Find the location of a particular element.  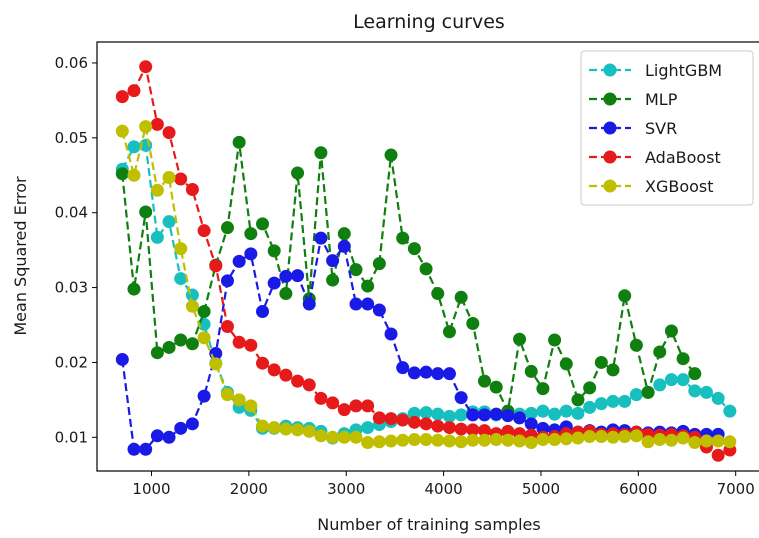

x-tick-label: 4000 is located at coordinates (444, 489).